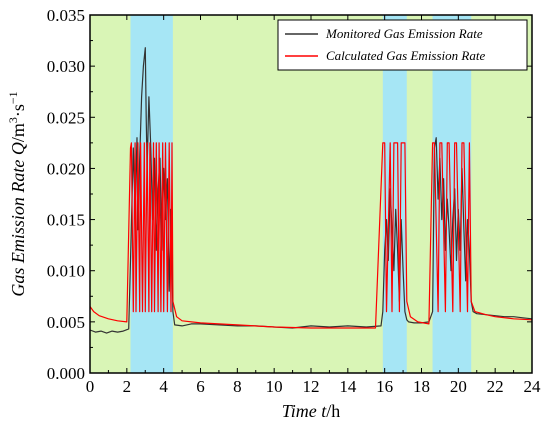 The width and height of the screenshot is (550, 427). I want to click on x-tick-label: 4, so click(163, 386).